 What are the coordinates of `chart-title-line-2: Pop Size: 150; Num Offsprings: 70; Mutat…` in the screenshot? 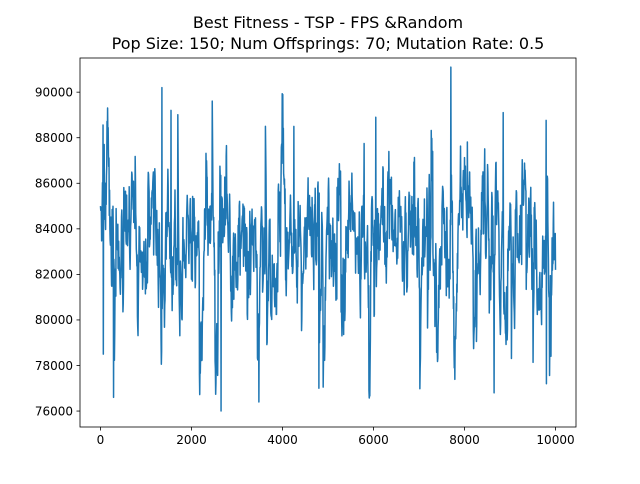 It's located at (328, 43).